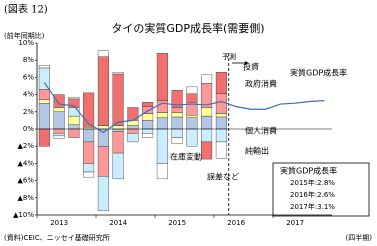 The width and height of the screenshot is (377, 246). What do you see at coordinates (229, 56) in the screenshot?
I see `forecast-label: 予測` at bounding box center [229, 56].